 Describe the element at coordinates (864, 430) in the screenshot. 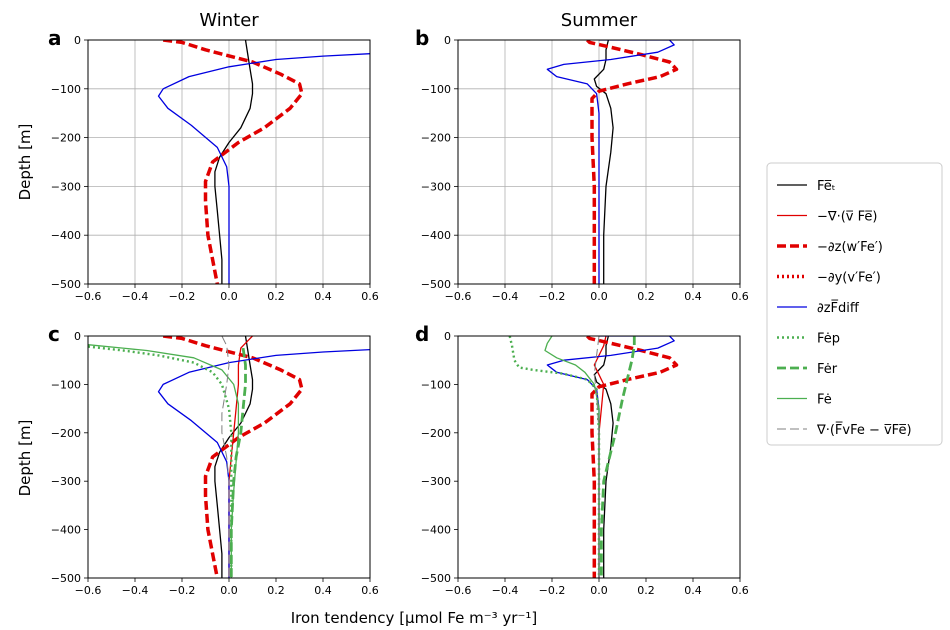

I see `legend-label-8: ∇·(F̅vFe − v̅Fe̅)` at that location.